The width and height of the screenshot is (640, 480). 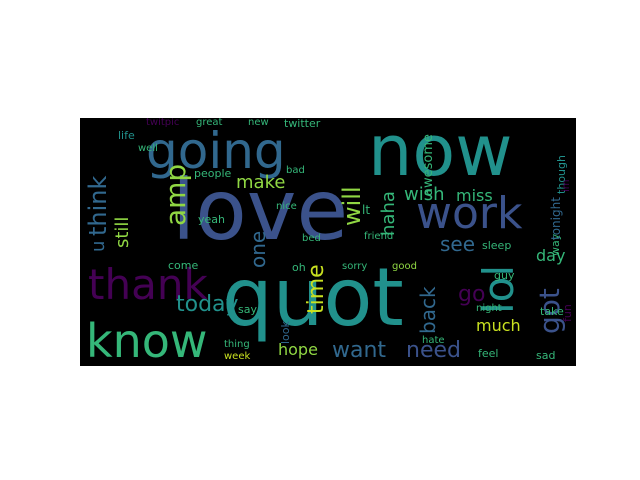 What do you see at coordinates (458, 244) in the screenshot?
I see `word-see: see` at bounding box center [458, 244].